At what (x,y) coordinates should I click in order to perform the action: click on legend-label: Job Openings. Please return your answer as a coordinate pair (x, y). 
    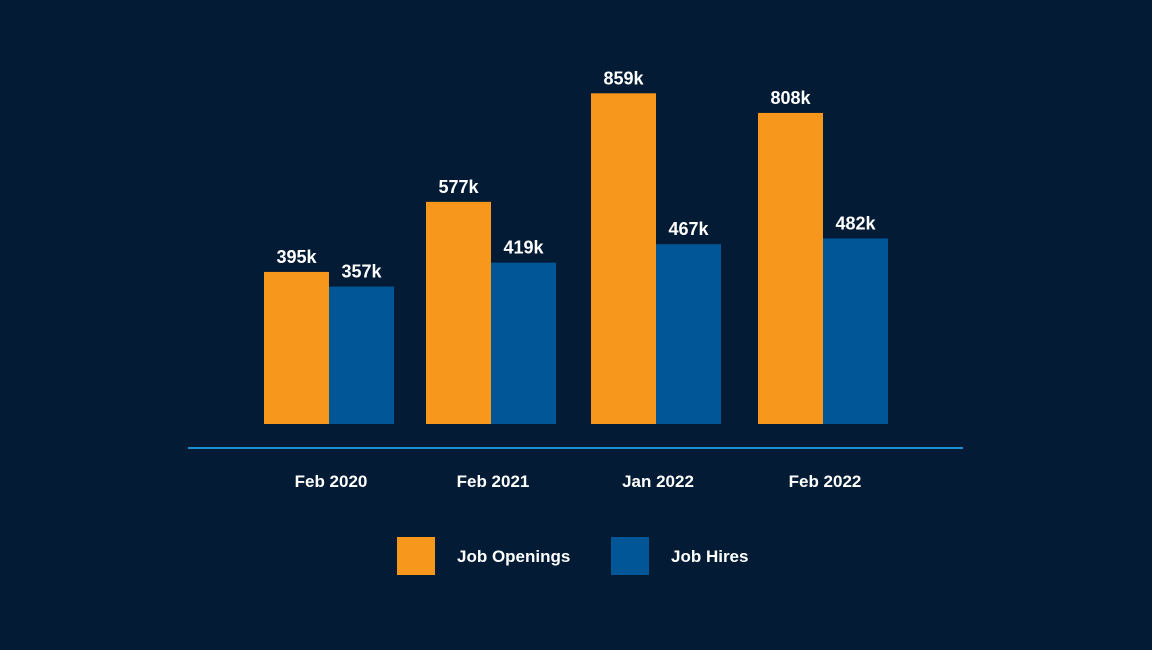
    Looking at the image, I should click on (513, 556).